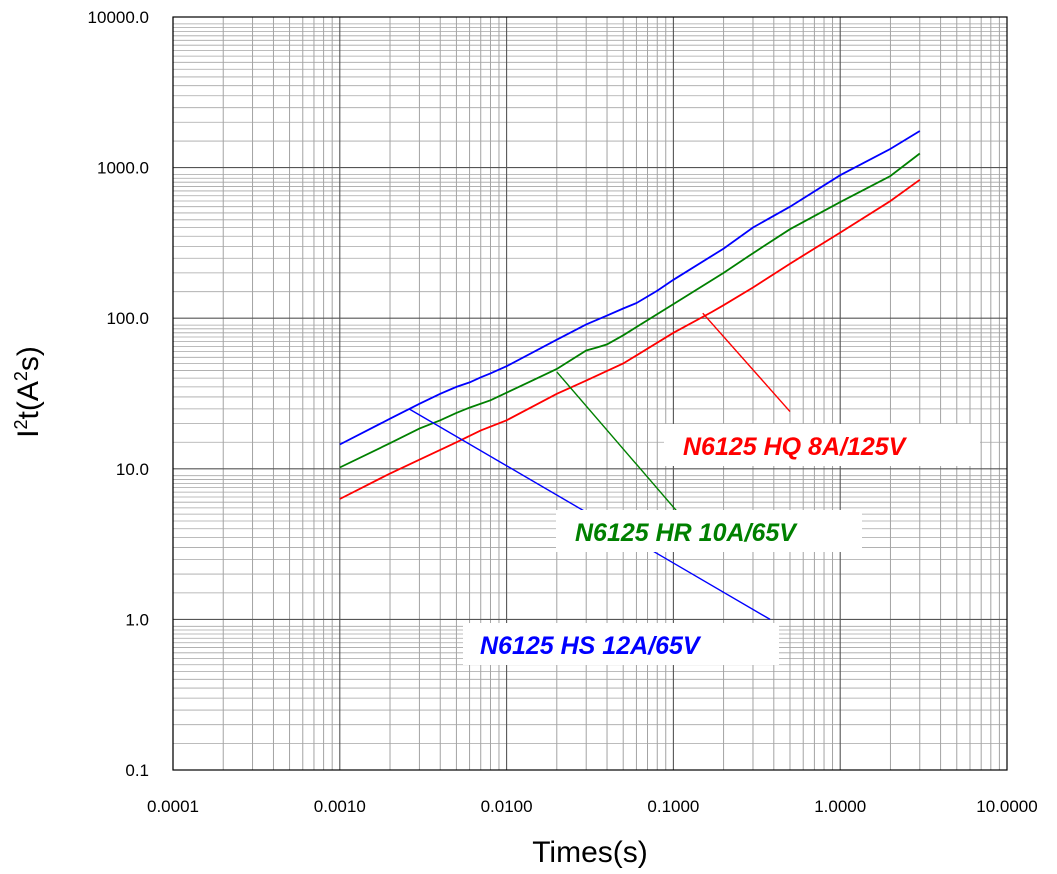  What do you see at coordinates (28, 434) in the screenshot?
I see `y-axis-title-base: I` at bounding box center [28, 434].